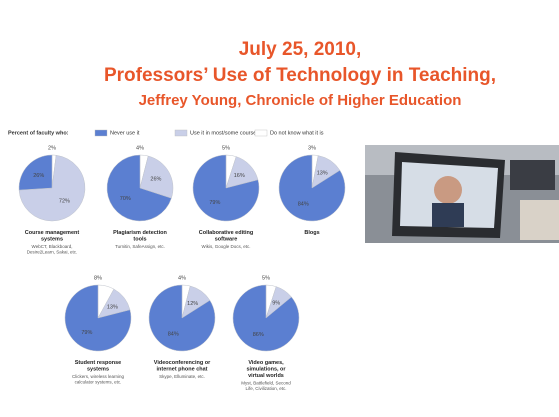 Image resolution: width=559 pixels, height=417 pixels. Describe the element at coordinates (125, 199) in the screenshot. I see `value-label: 70%` at that location.